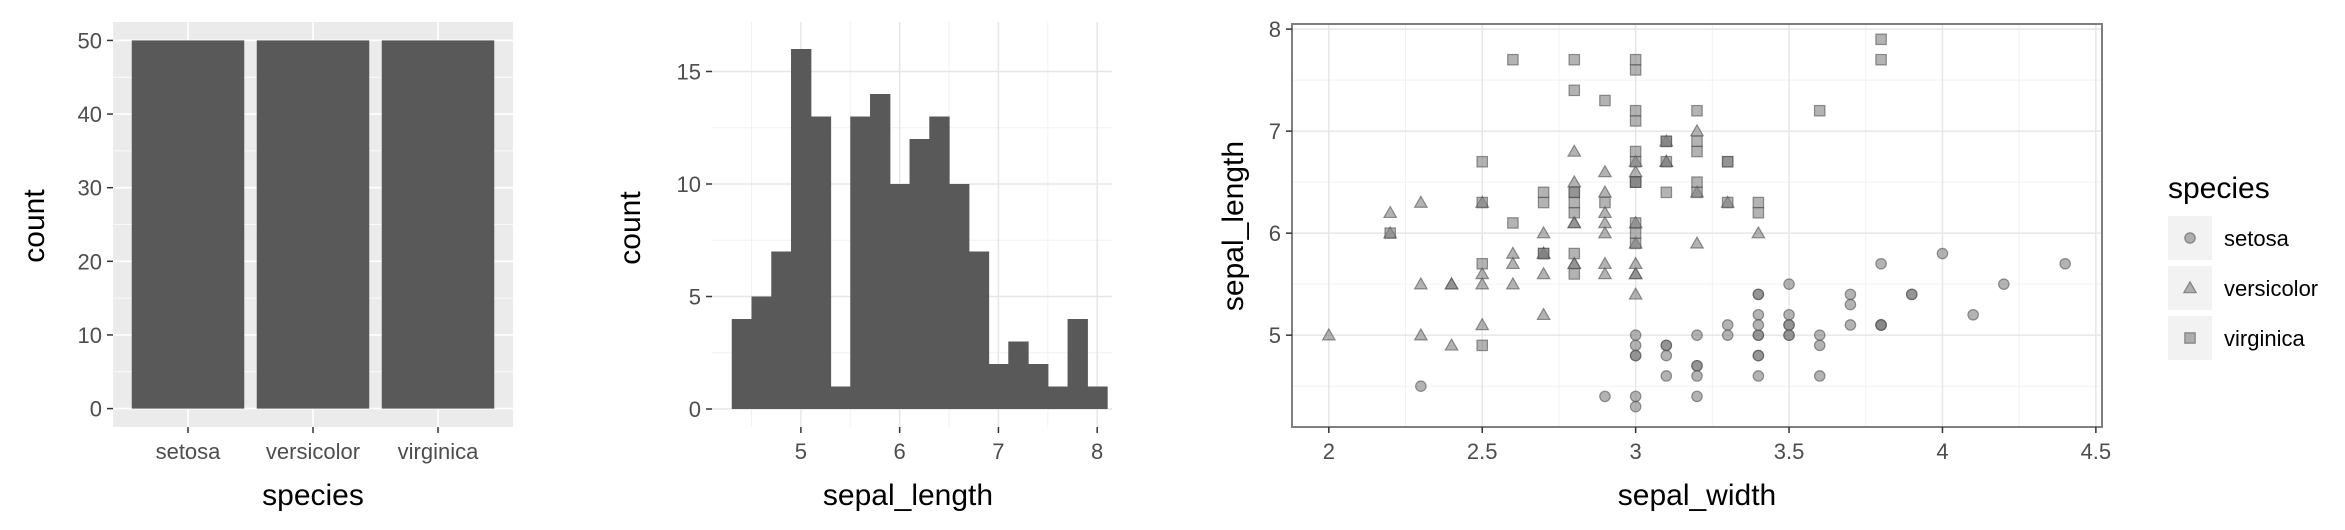 The width and height of the screenshot is (2345, 530). Describe the element at coordinates (279, 246) in the screenshot. I see `bar-chart-axes: 0 10 20 30 40 50 setosa versicolor virginica` at that location.